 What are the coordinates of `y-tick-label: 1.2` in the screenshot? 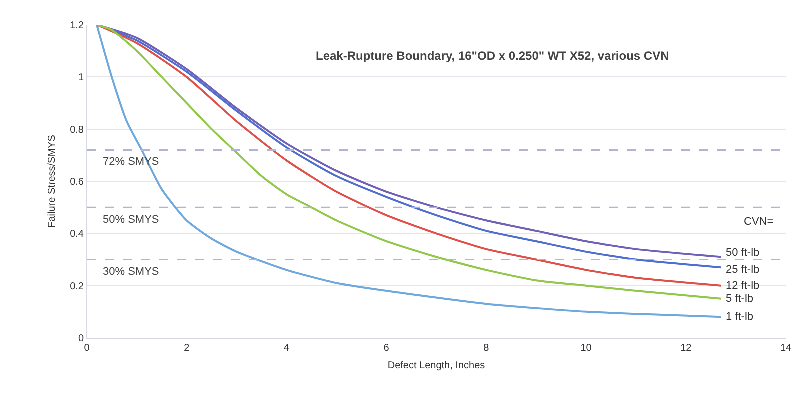 It's located at (77, 26).